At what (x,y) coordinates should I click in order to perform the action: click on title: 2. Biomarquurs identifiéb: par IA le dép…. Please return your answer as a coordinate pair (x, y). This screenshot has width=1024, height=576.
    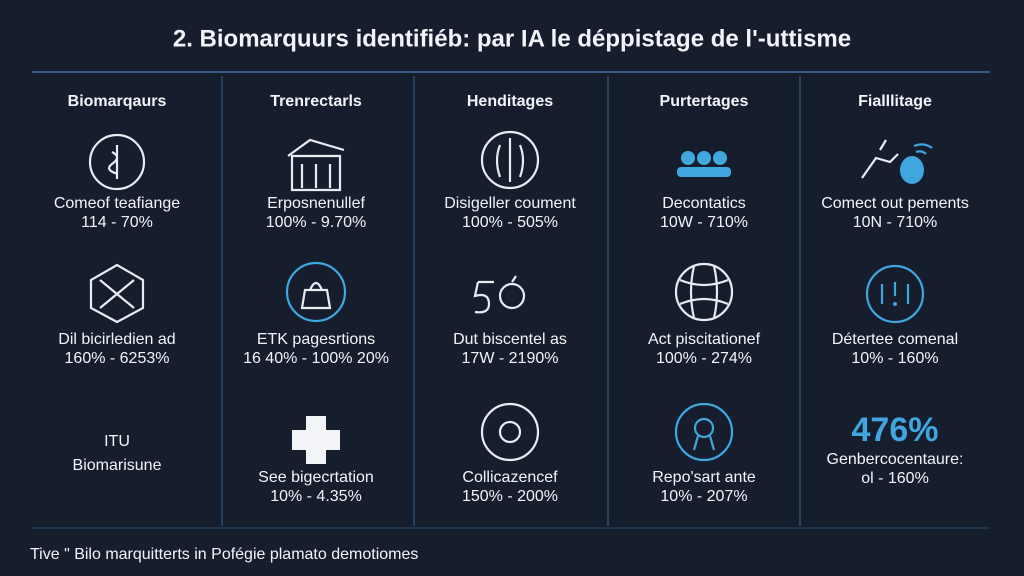
    Looking at the image, I should click on (512, 38).